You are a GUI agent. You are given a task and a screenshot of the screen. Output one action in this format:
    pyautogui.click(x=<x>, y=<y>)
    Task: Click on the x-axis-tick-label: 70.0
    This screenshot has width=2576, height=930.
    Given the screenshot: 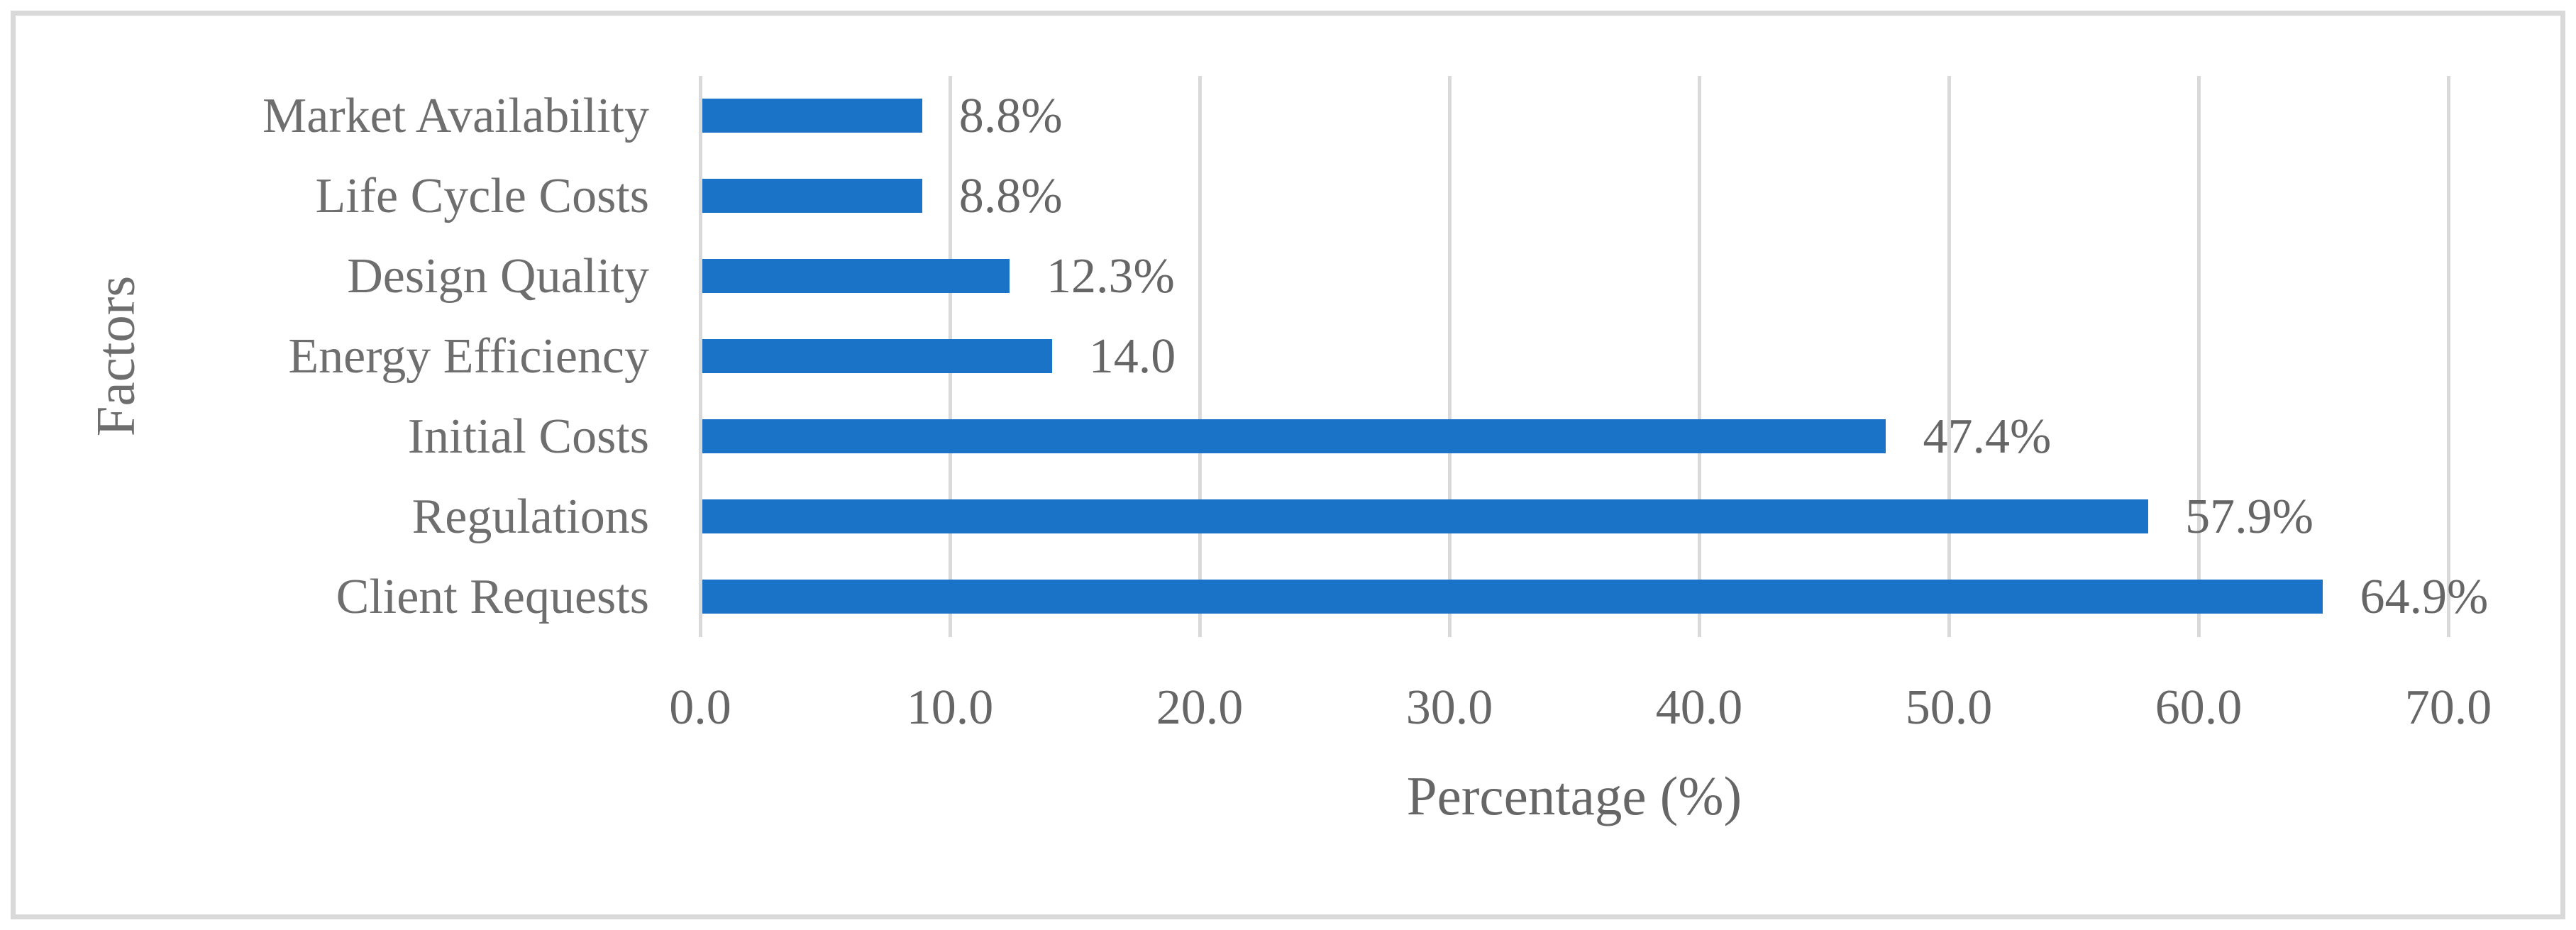 What is the action you would take?
    pyautogui.click(x=2448, y=708)
    